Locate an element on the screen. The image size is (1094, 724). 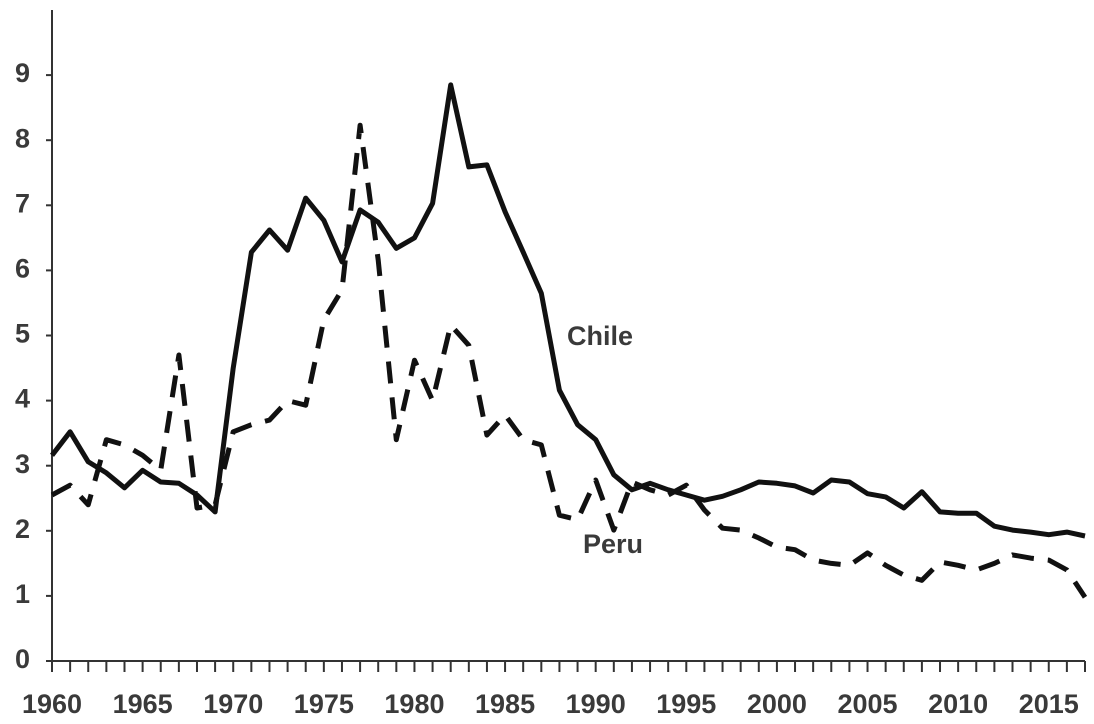
x-tick-label: 1975 is located at coordinates (324, 704).